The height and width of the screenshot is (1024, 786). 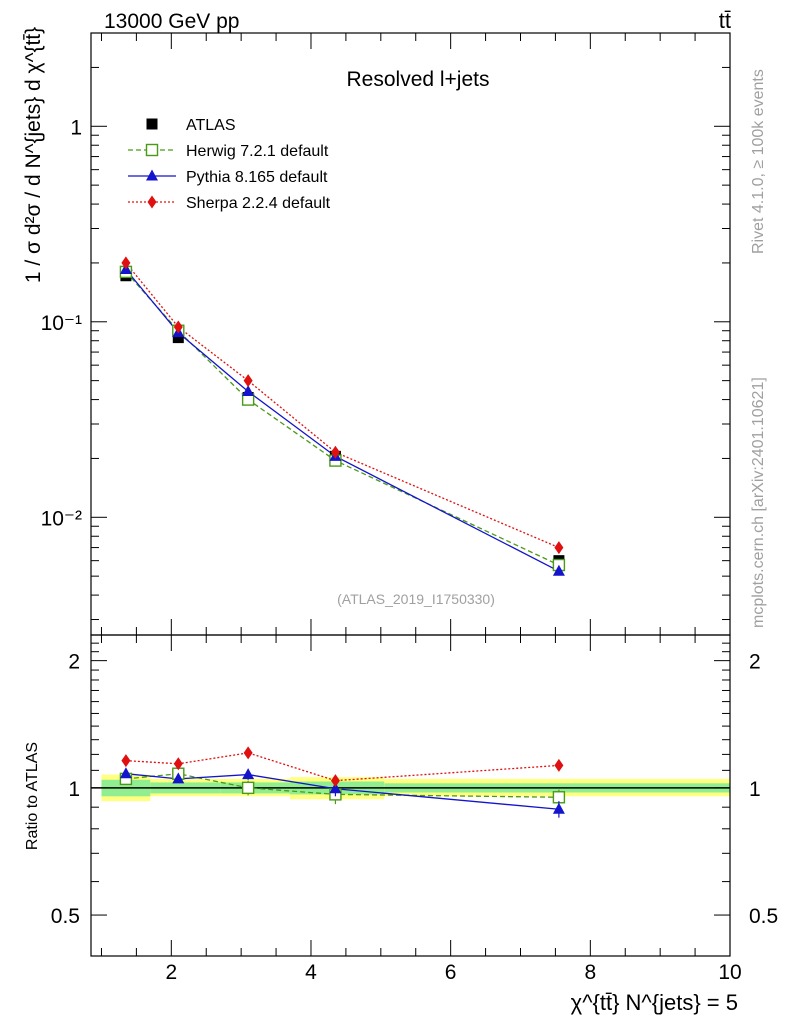 I want to click on x-tick-label: 10, so click(x=729, y=972).